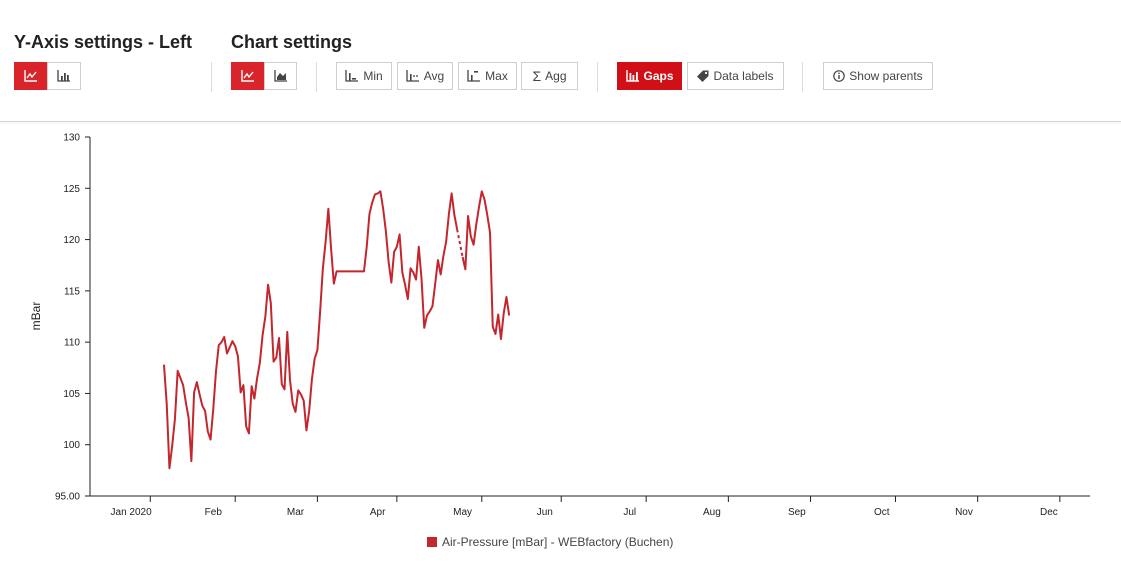 Image resolution: width=1121 pixels, height=571 pixels. What do you see at coordinates (71, 240) in the screenshot?
I see `y-tick-label: 120` at bounding box center [71, 240].